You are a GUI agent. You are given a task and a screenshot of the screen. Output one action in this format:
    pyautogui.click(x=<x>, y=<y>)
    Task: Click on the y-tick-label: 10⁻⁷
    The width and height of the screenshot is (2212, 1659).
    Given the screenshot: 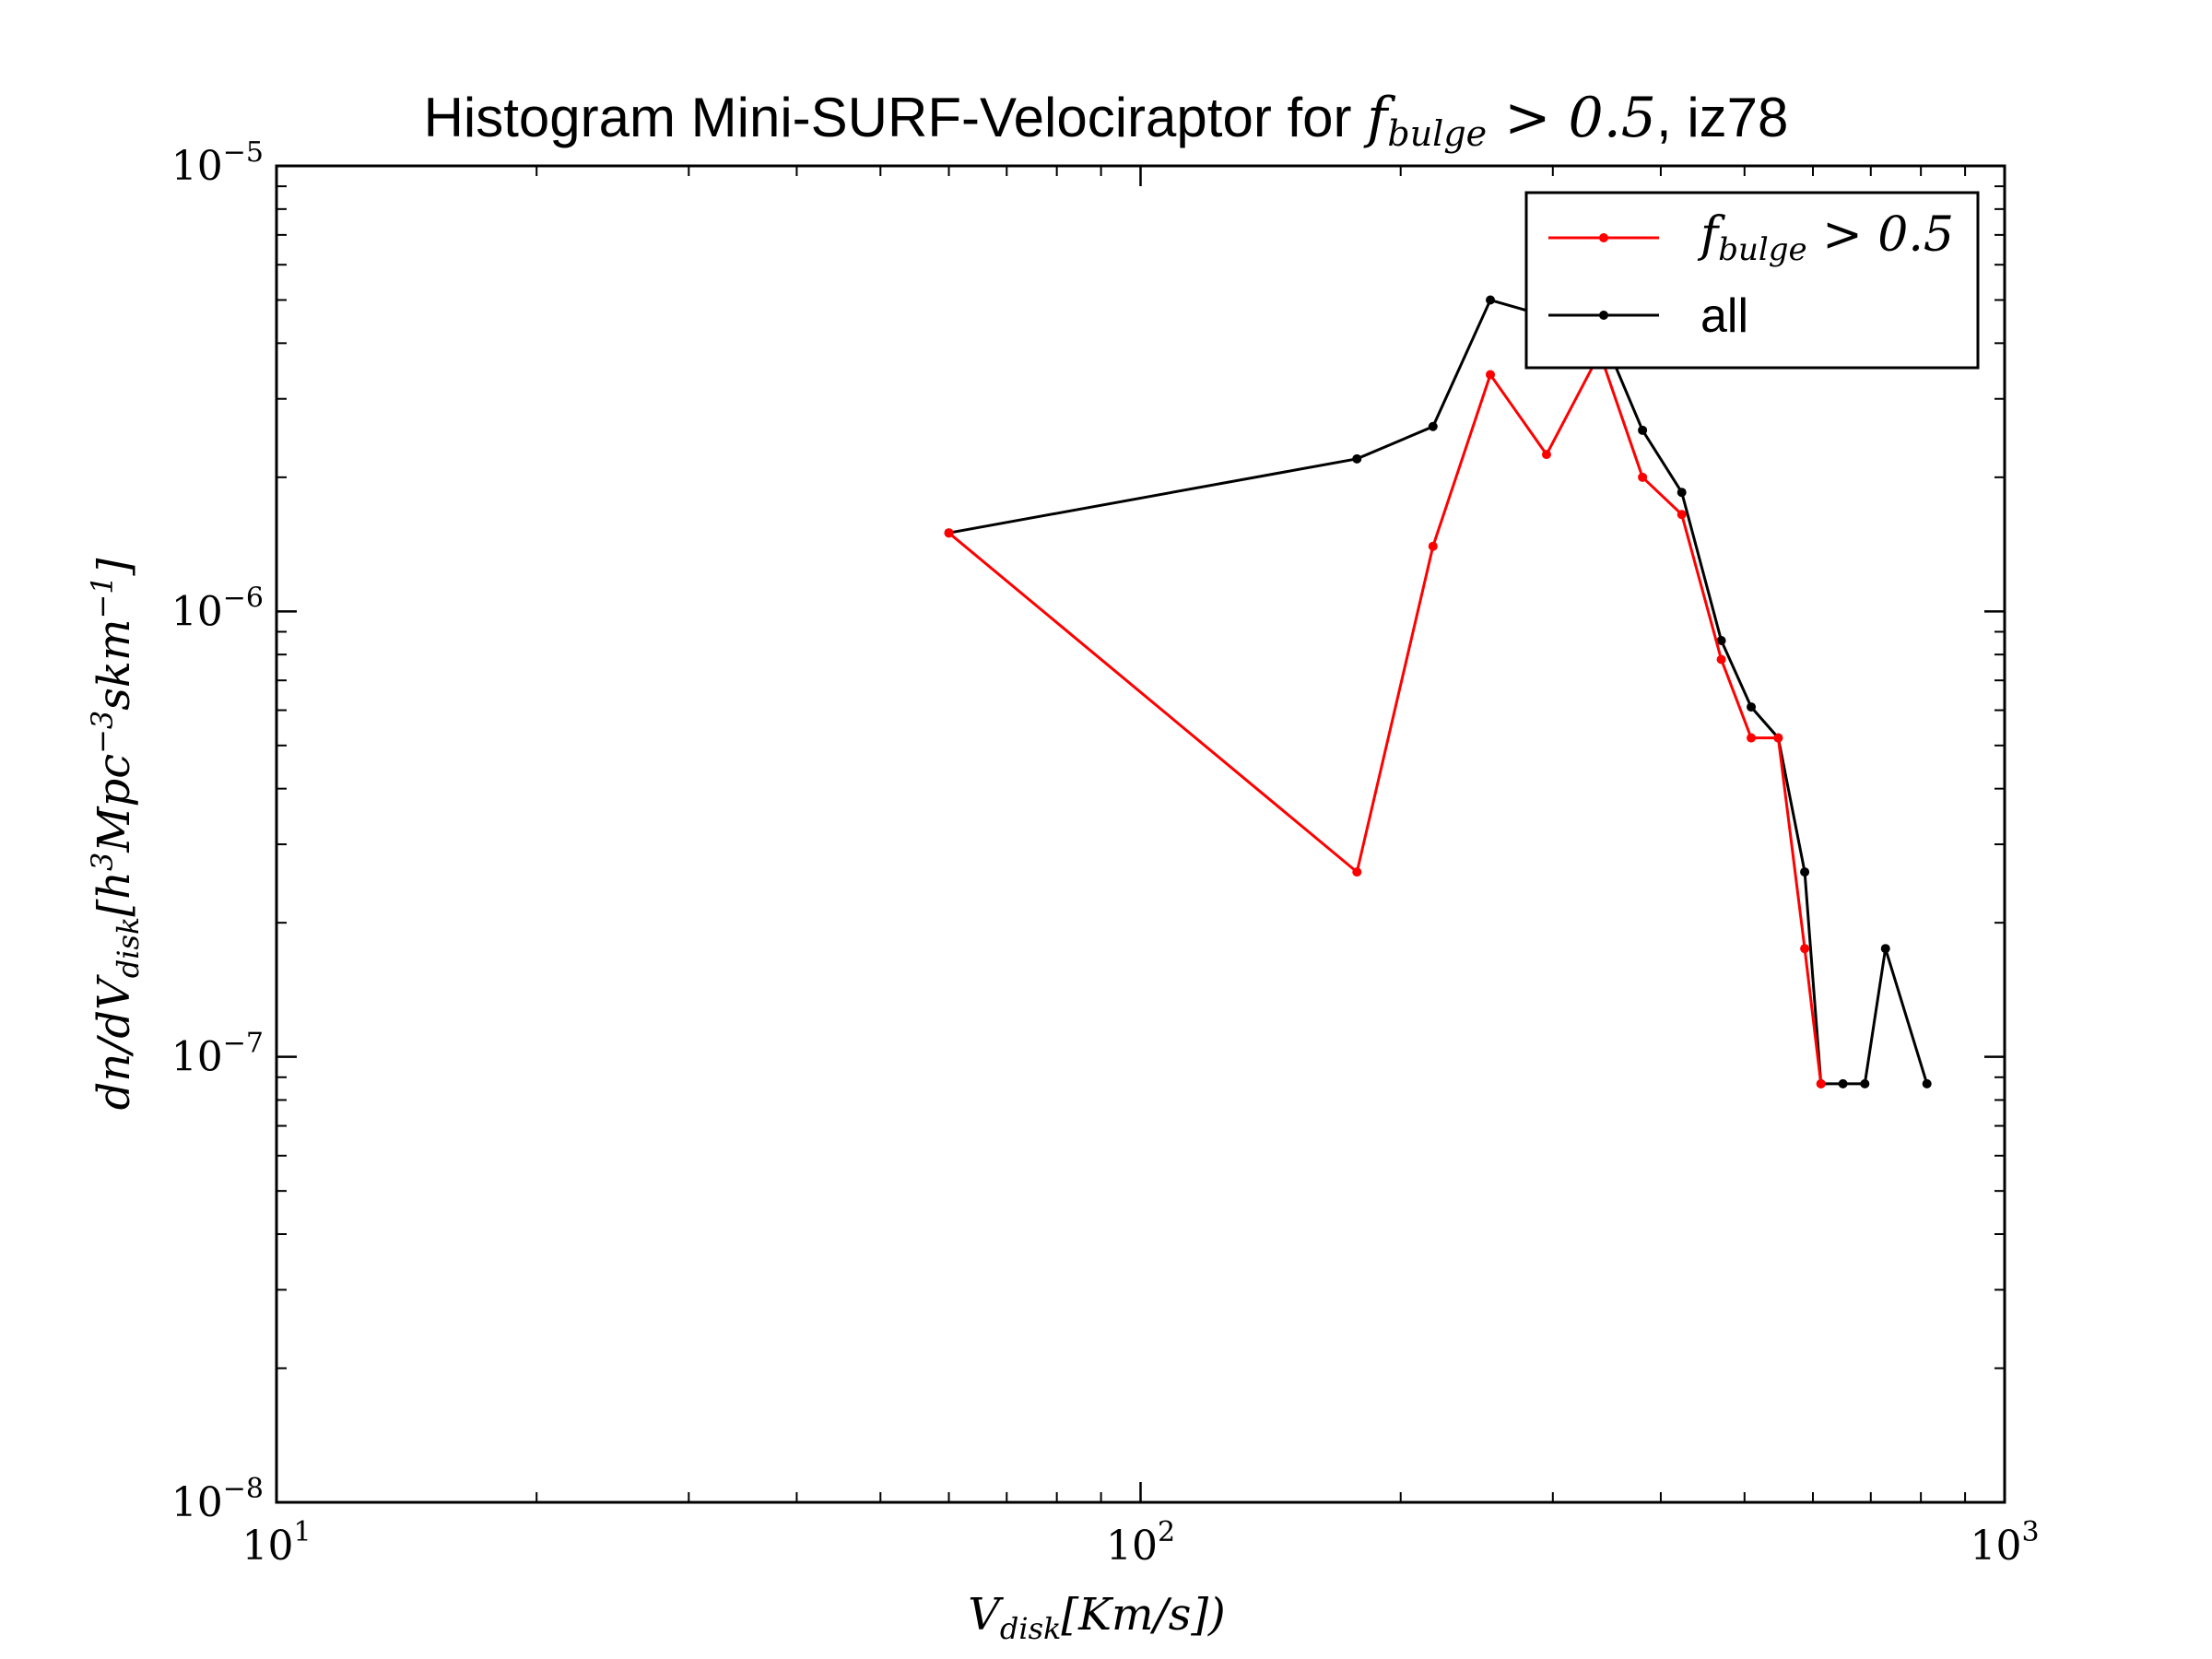 What is the action you would take?
    pyautogui.click(x=217, y=1054)
    